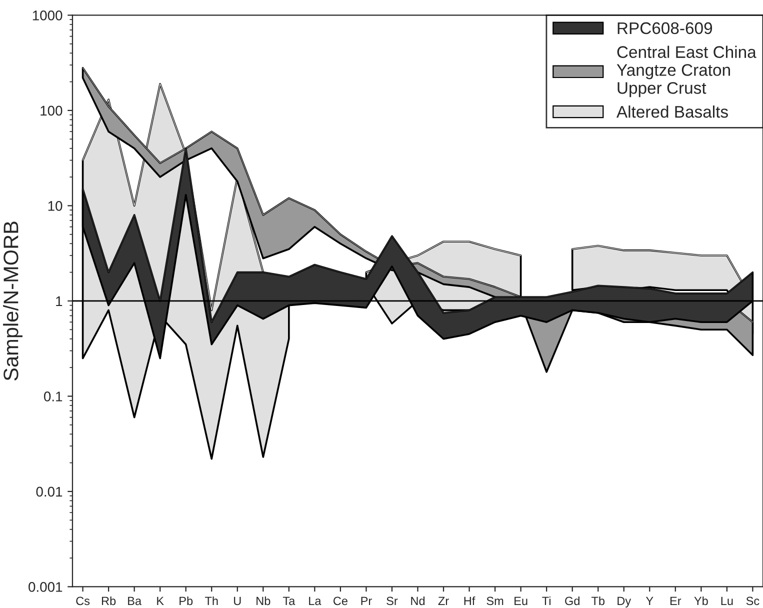  Describe the element at coordinates (366, 600) in the screenshot. I see `x-tick-label: Pr` at that location.